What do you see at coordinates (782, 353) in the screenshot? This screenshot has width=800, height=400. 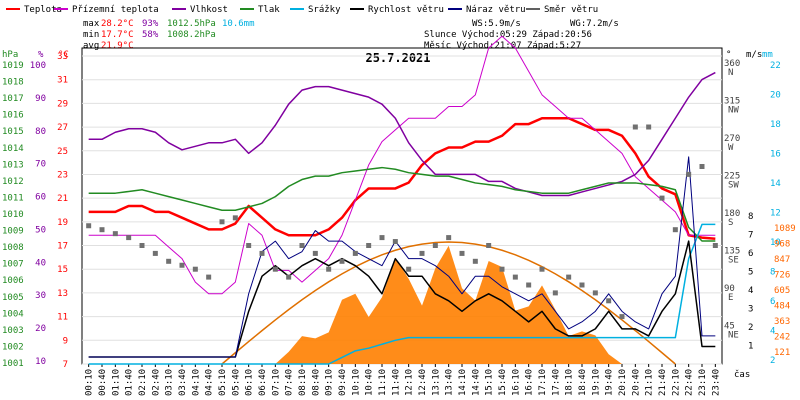 I see `tick-wm: 121` at bounding box center [782, 353].